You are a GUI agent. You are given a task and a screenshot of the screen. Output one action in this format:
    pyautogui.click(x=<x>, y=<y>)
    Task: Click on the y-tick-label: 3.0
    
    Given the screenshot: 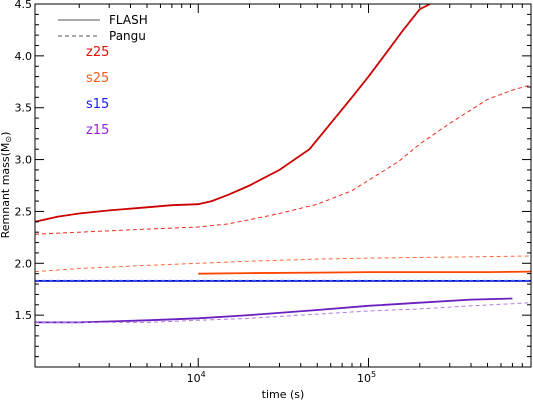 What is the action you would take?
    pyautogui.click(x=24, y=160)
    